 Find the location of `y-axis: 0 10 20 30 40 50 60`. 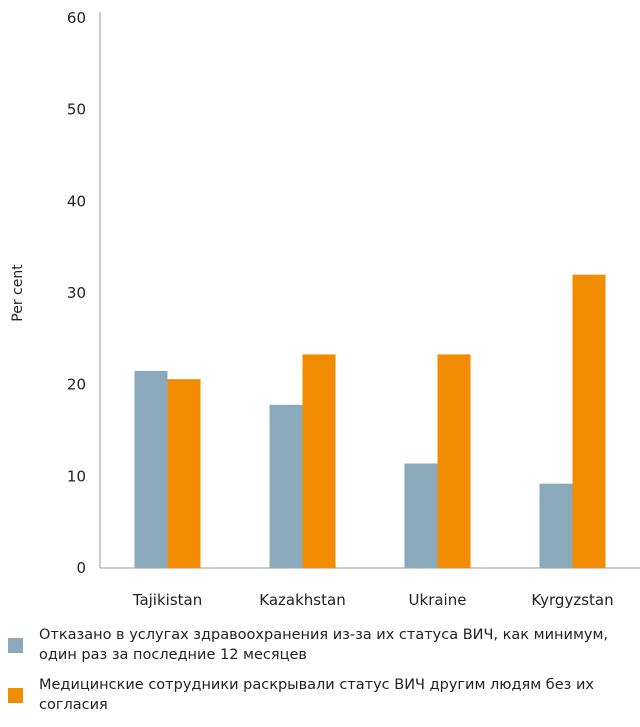

y-axis: 0 10 20 30 40 50 60 is located at coordinates (84, 293).